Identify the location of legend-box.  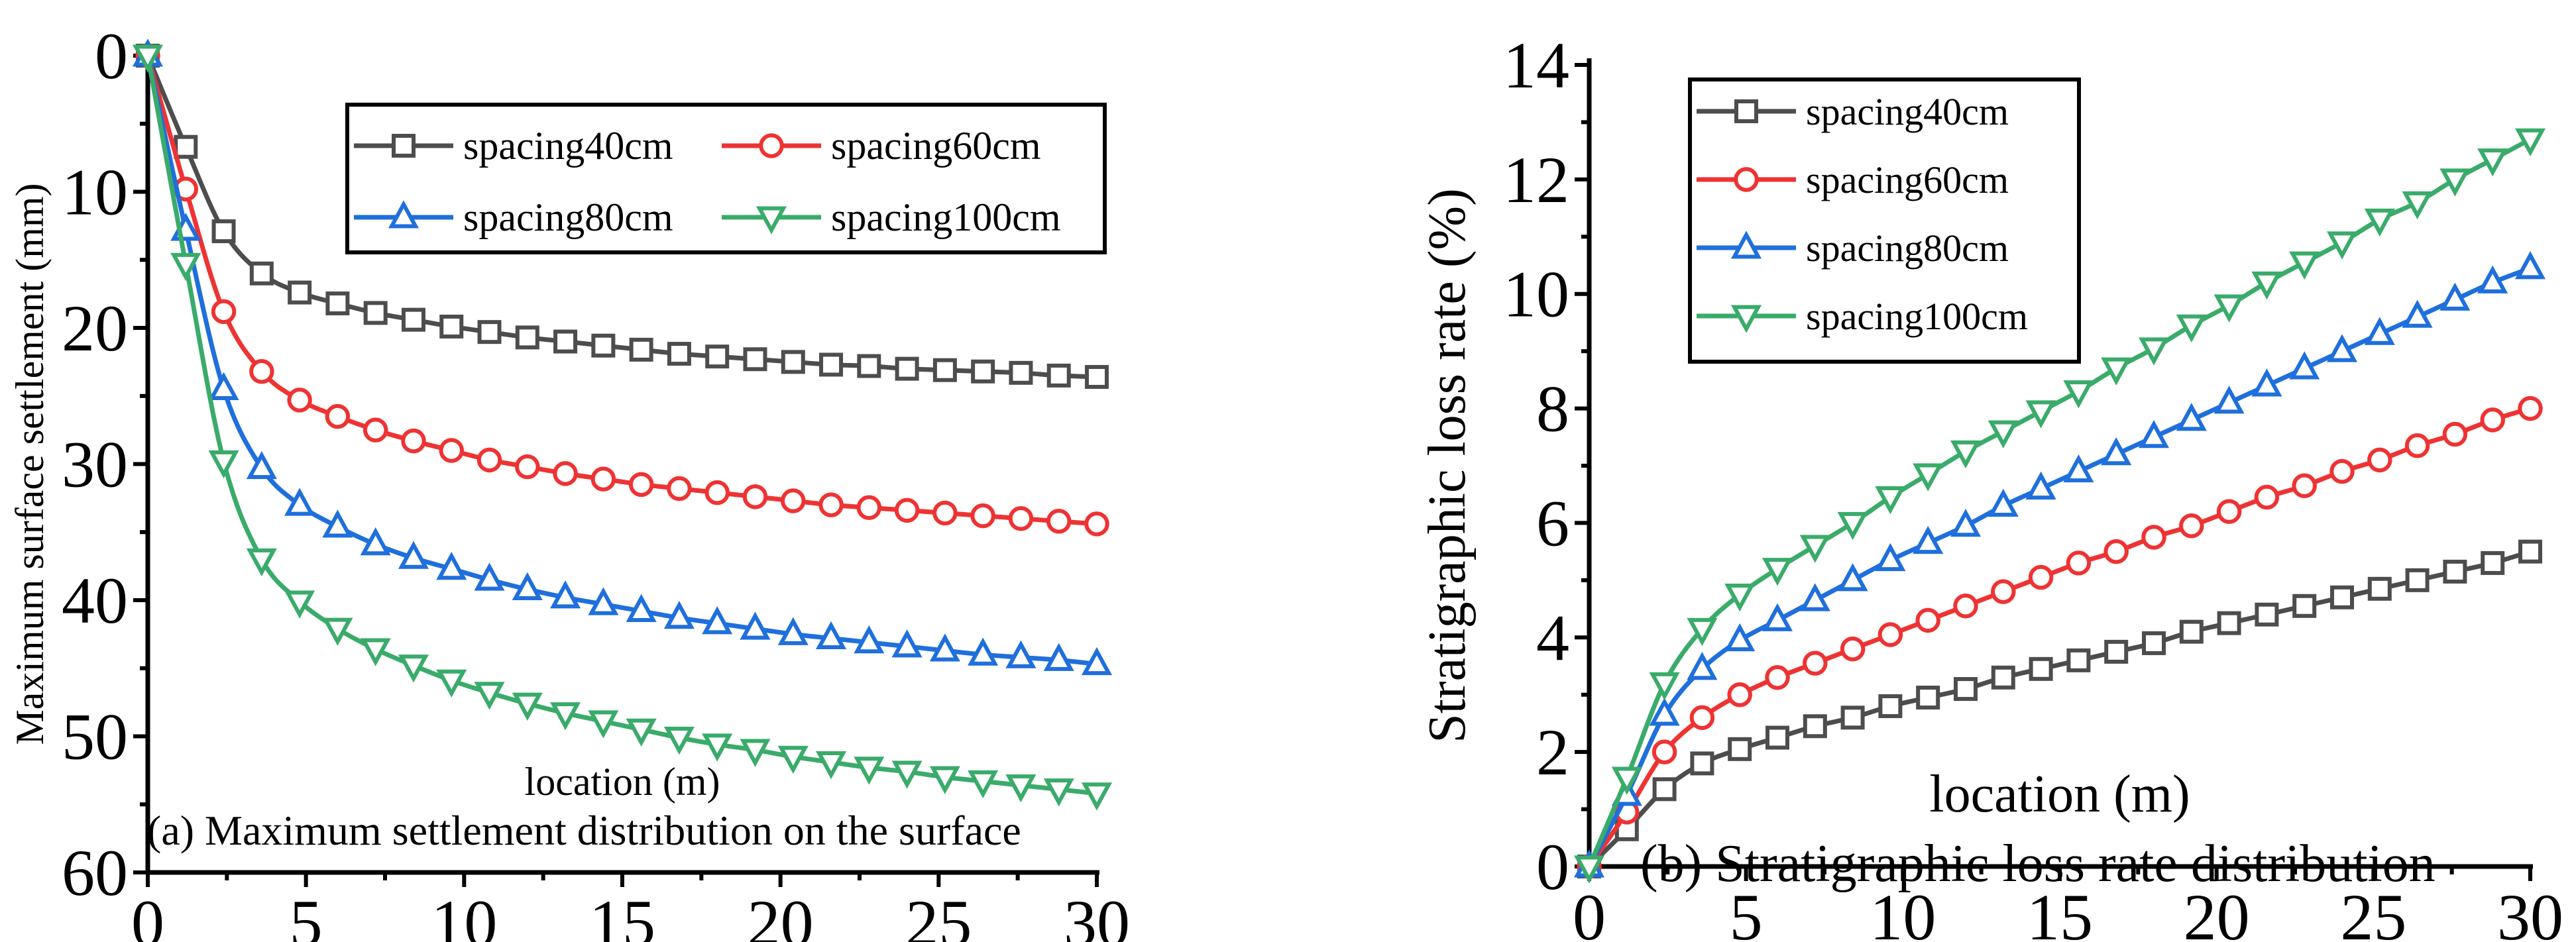
(726, 178).